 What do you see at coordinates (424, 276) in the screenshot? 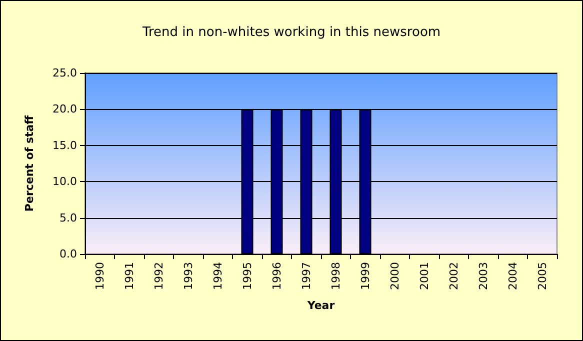
I see `x-tick-label: 2001` at bounding box center [424, 276].